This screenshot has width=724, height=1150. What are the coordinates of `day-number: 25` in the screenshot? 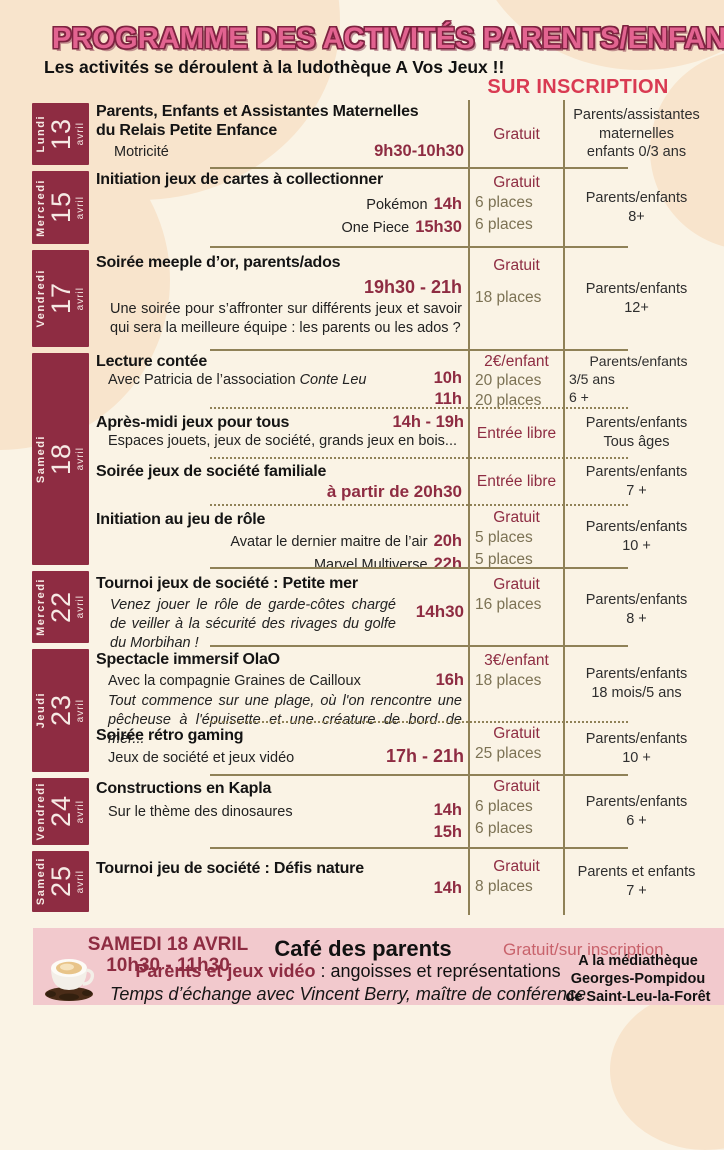 It's located at (60, 881).